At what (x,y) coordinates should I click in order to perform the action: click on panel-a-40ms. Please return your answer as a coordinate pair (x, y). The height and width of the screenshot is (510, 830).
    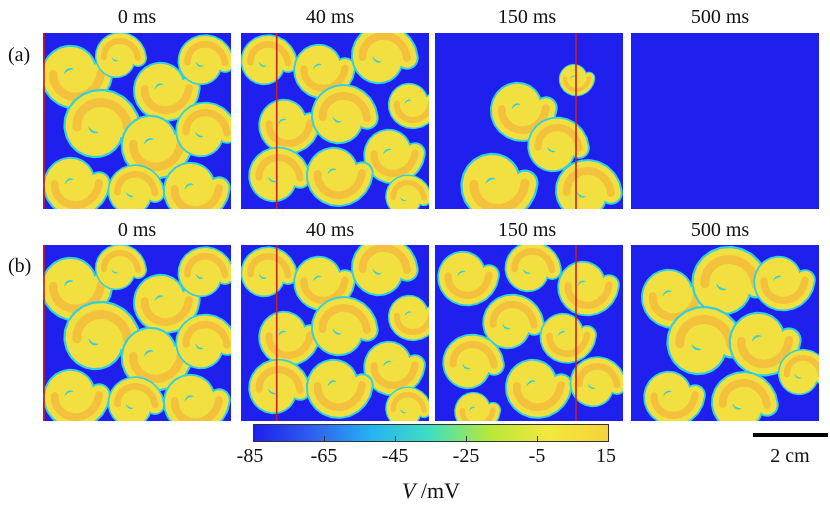
    Looking at the image, I should click on (335, 121).